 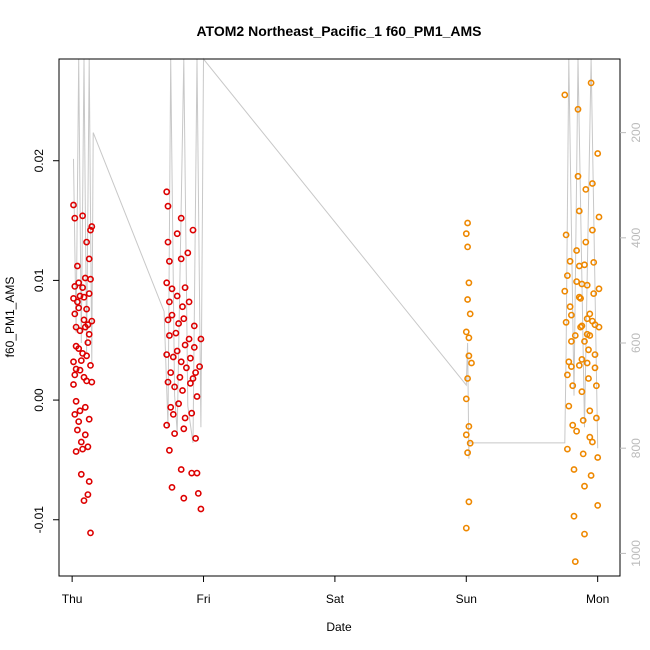 I want to click on x-tick-label: Sun, so click(x=466, y=599).